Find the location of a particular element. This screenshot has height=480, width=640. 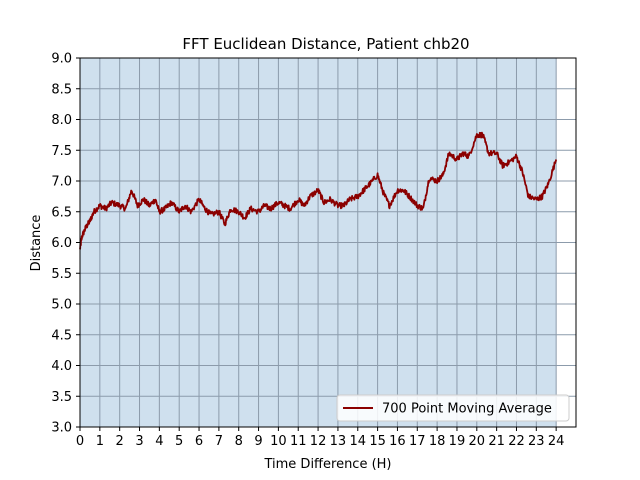

x-tick-label: 18 is located at coordinates (437, 441).